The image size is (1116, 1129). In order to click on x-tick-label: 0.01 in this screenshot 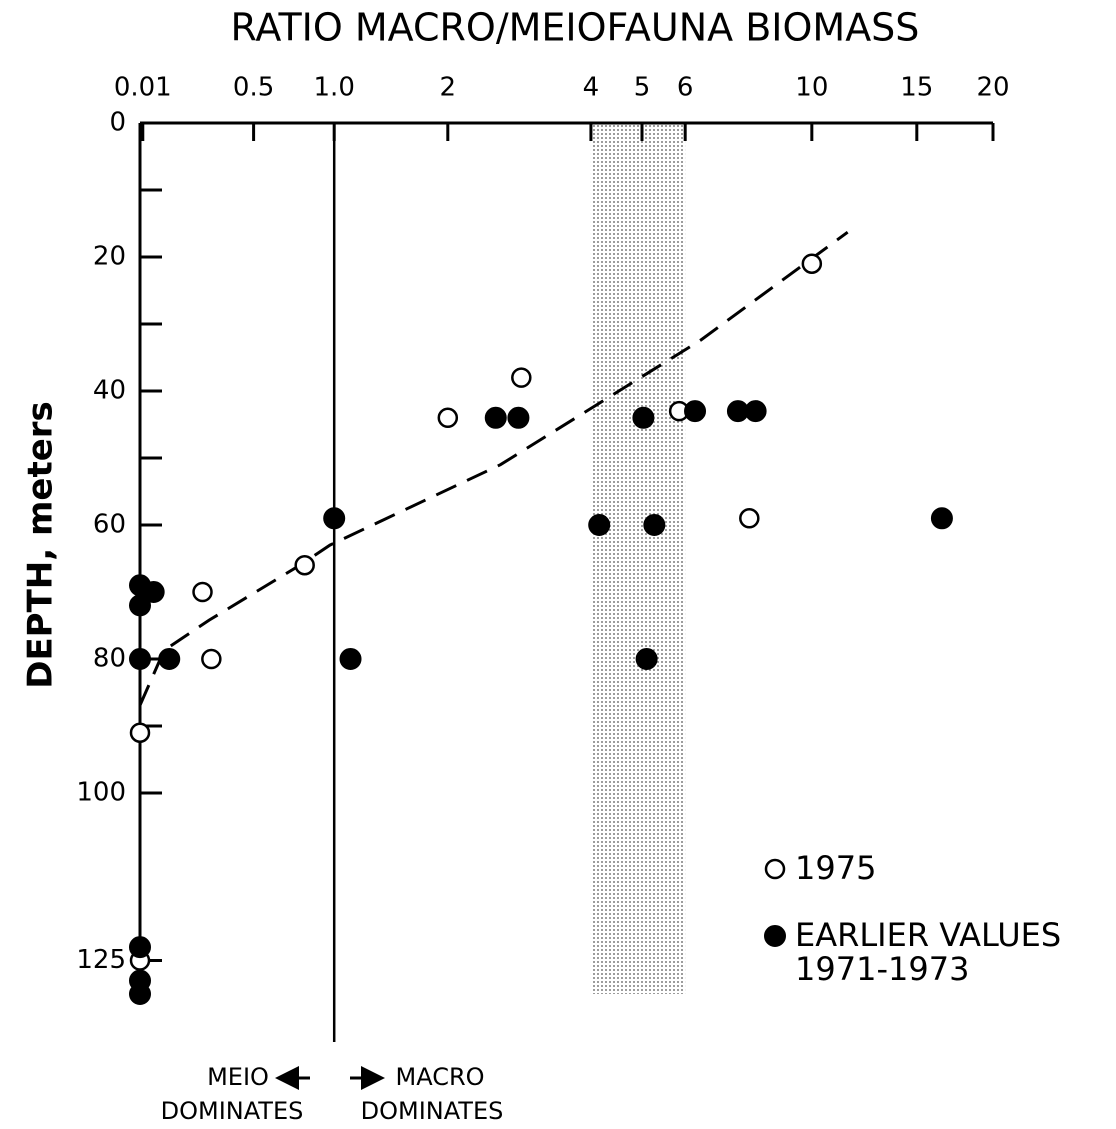, I will do `click(143, 88)`.